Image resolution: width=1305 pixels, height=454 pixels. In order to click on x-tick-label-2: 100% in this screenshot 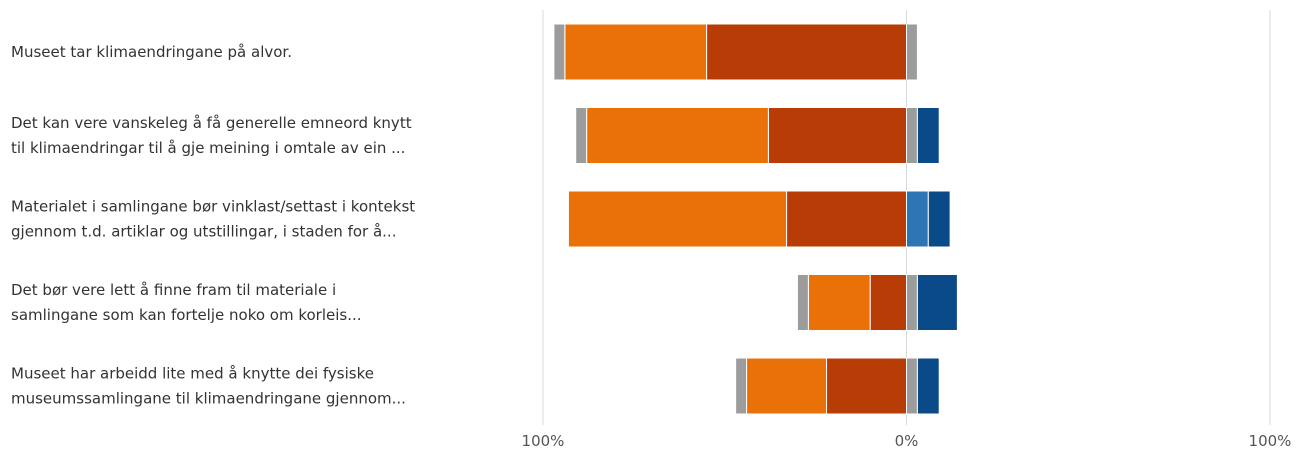, I will do `click(1270, 441)`.